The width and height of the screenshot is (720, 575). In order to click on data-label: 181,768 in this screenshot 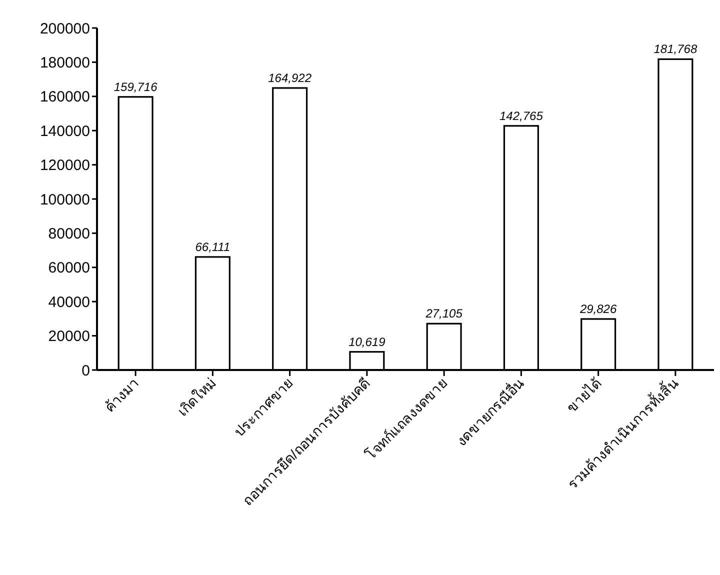, I will do `click(676, 49)`.